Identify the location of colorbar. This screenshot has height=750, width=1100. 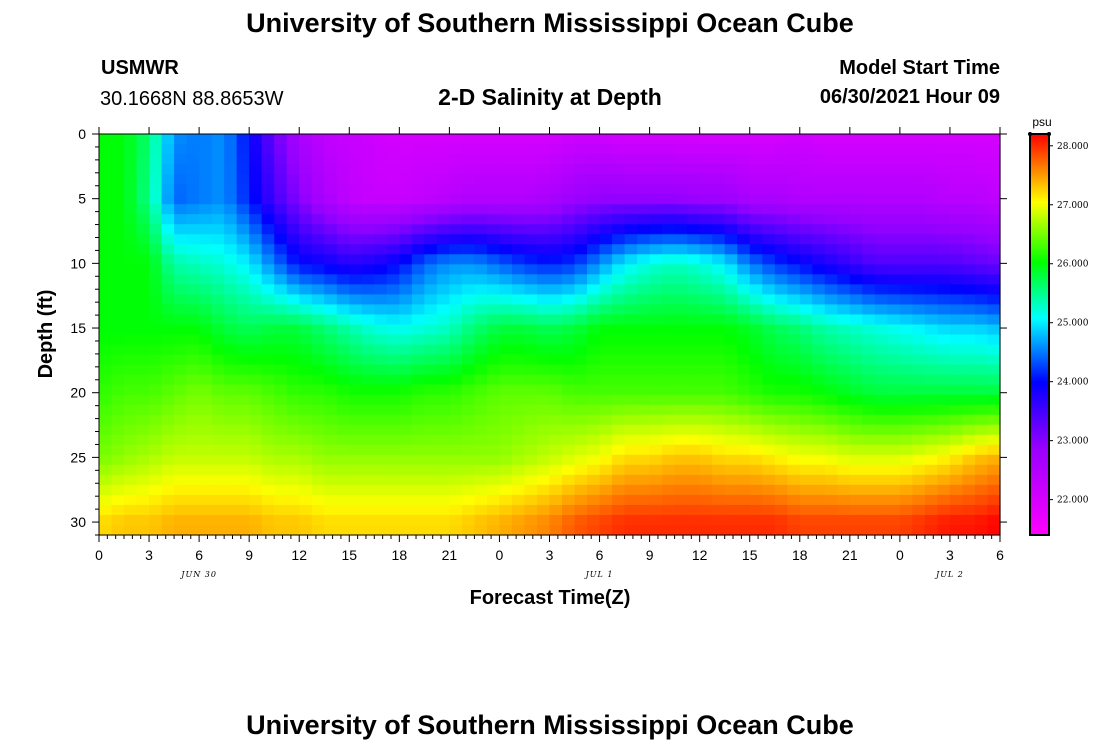
(1039, 334).